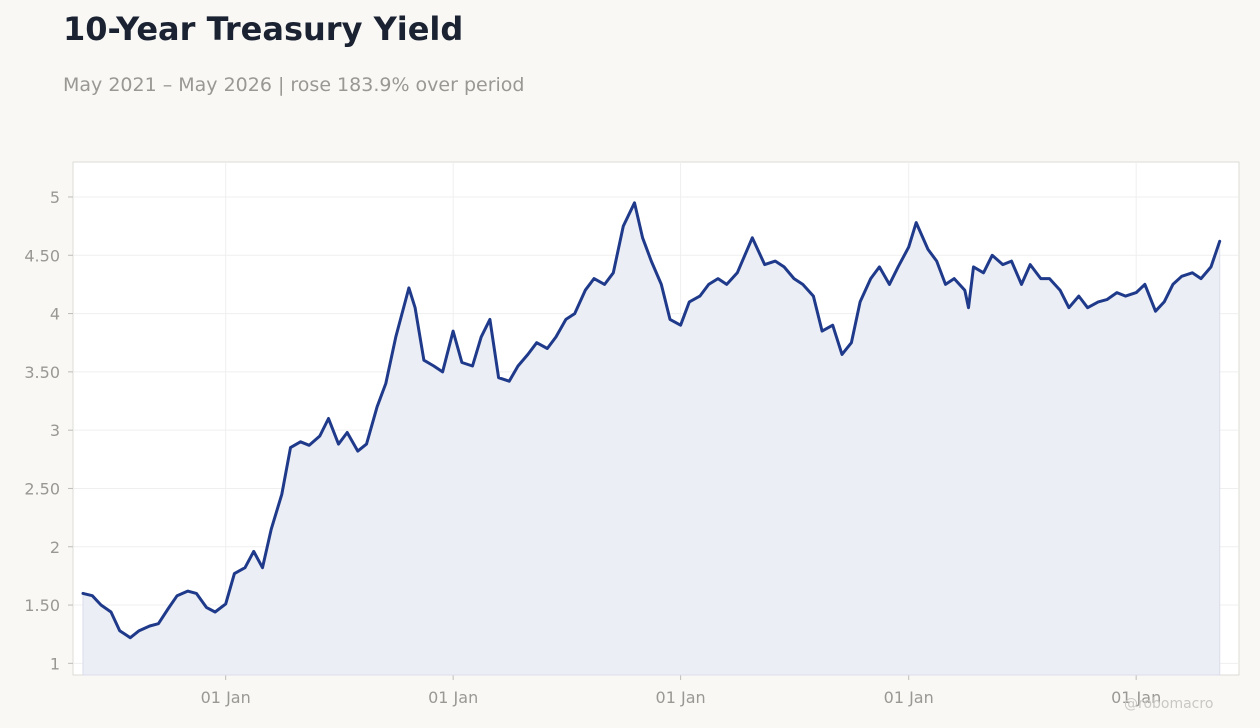 This screenshot has height=728, width=1260. What do you see at coordinates (42, 372) in the screenshot?
I see `y-tick-label: 3.50` at bounding box center [42, 372].